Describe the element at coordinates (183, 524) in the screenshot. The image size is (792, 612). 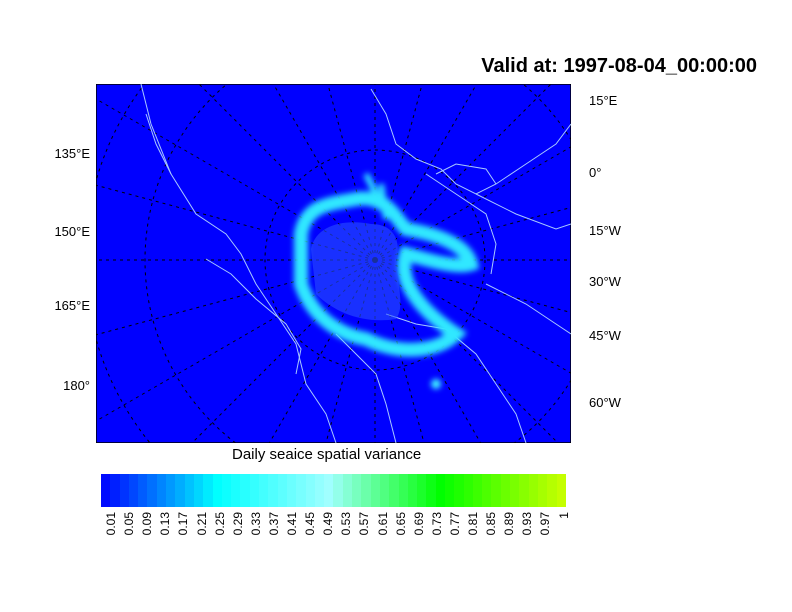
I see `colorbar-tick-label: 0.17` at that location.